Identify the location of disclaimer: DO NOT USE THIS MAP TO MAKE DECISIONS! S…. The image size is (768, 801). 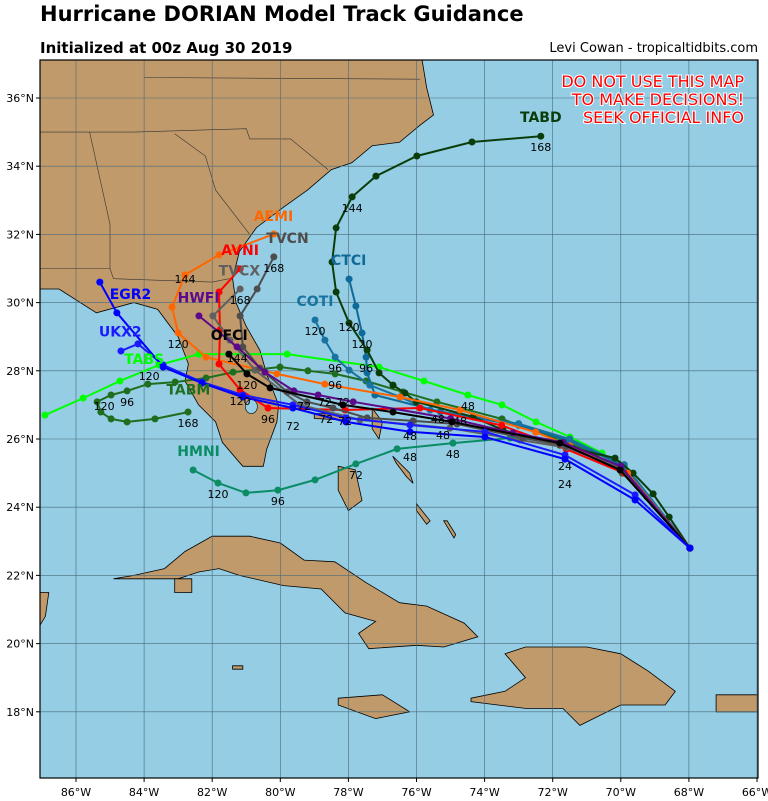
(652, 99).